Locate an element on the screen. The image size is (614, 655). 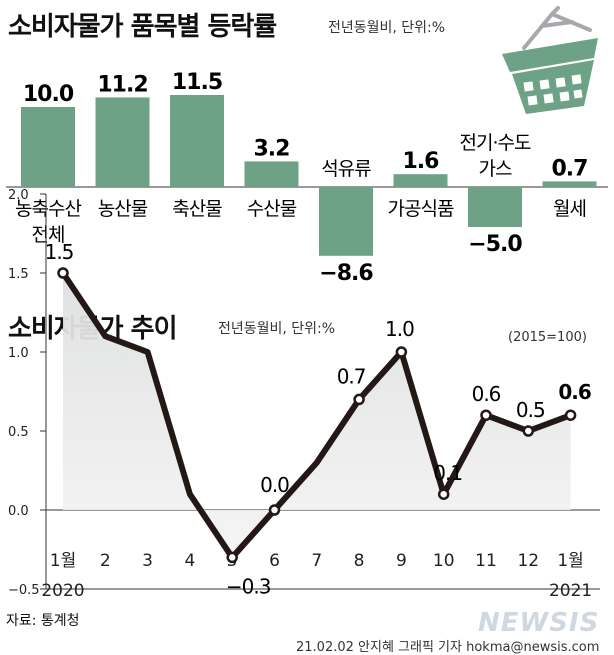
year-label-12: 2021 is located at coordinates (570, 591).